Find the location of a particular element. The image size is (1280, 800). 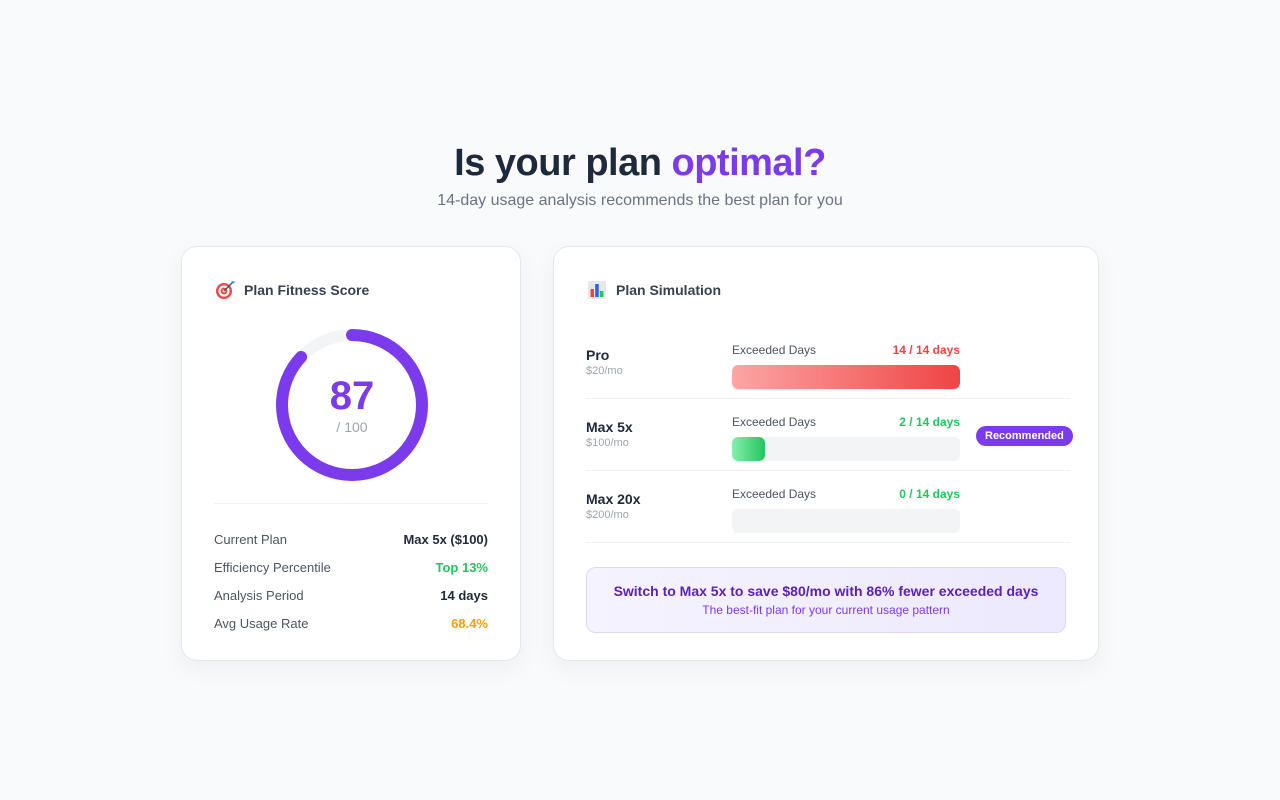

fitness-score-value: 87 is located at coordinates (352, 396).